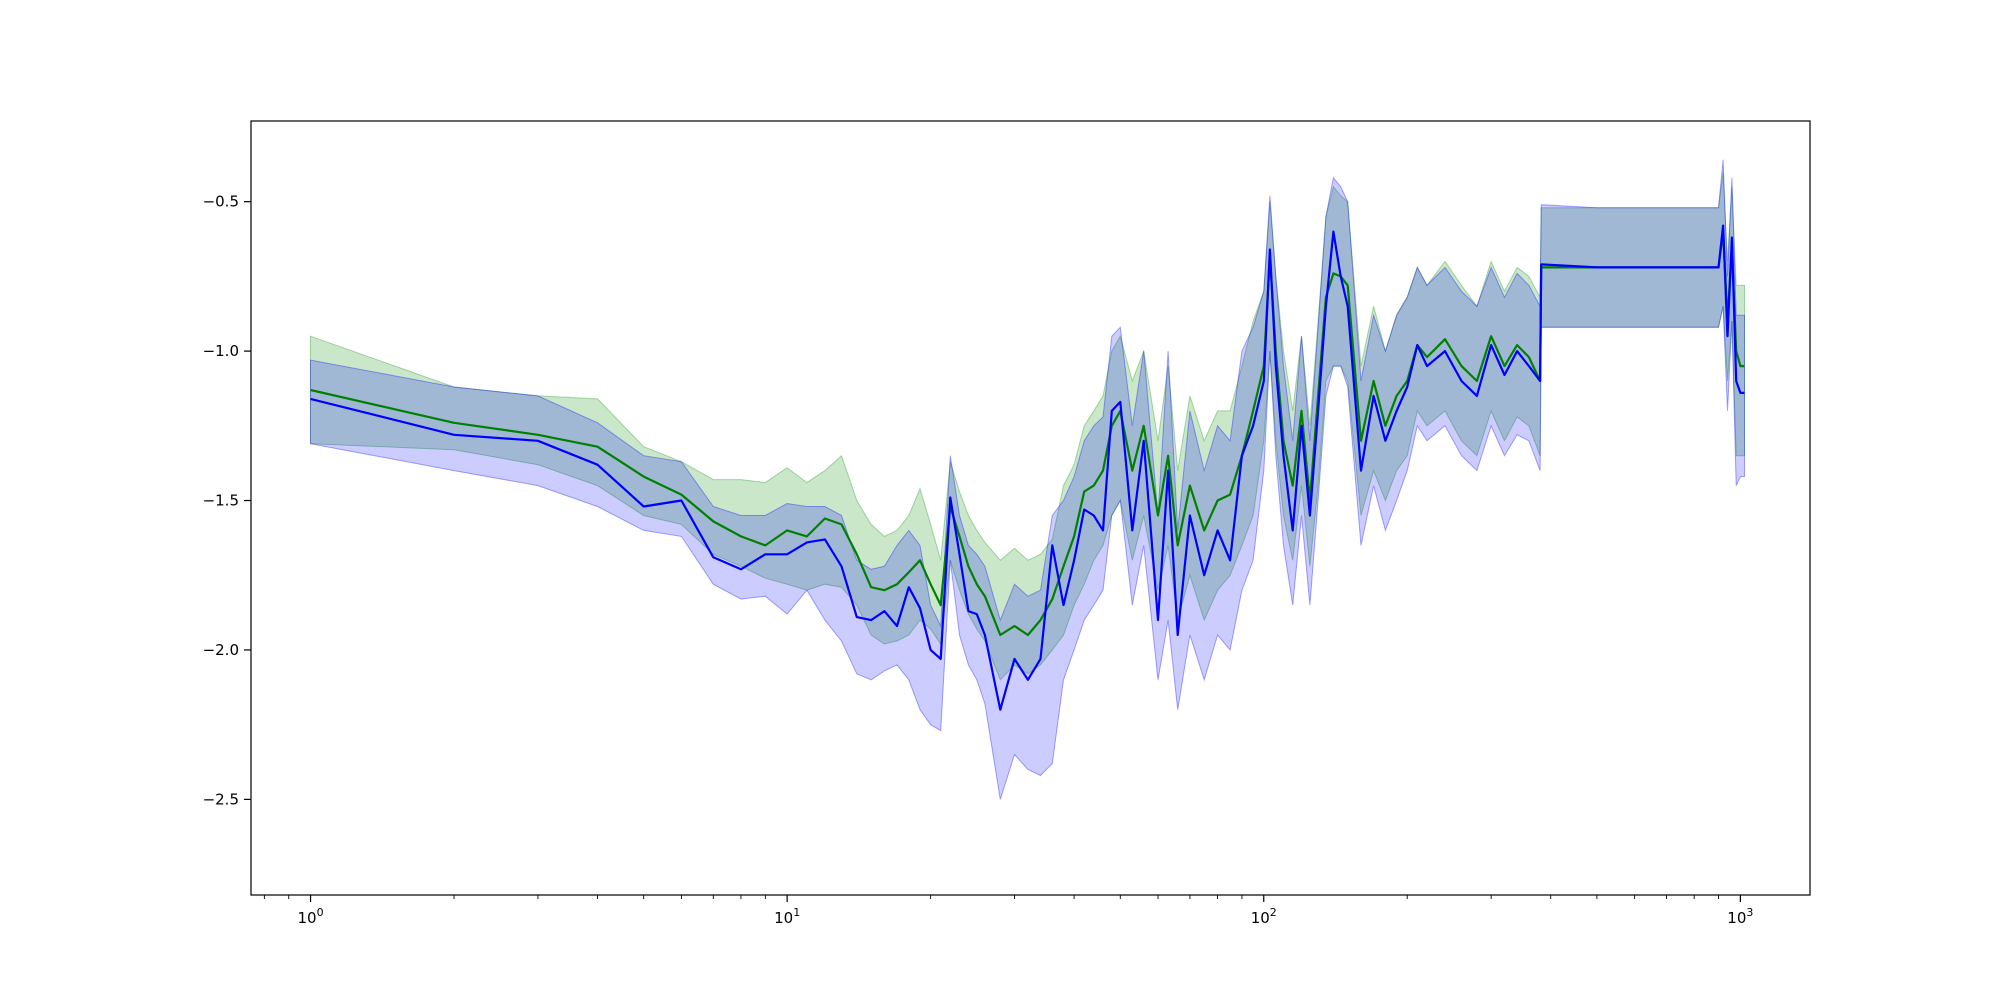 The width and height of the screenshot is (2000, 1004). I want to click on y-tick-label: −0.5, so click(221, 202).